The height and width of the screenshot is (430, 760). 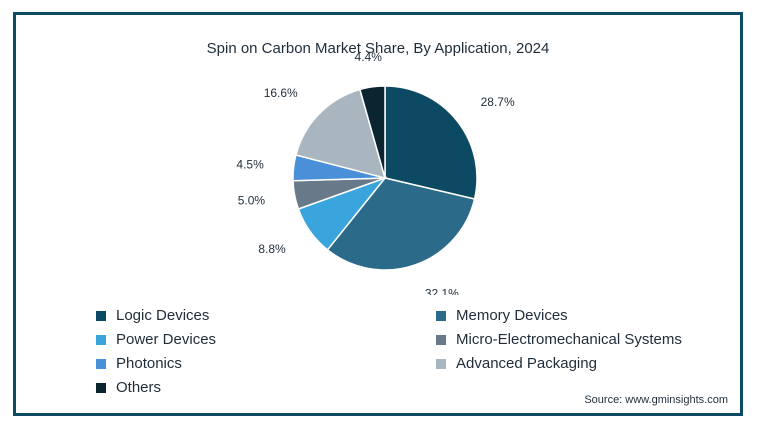 I want to click on pie-data-label: 16.6%, so click(x=281, y=93).